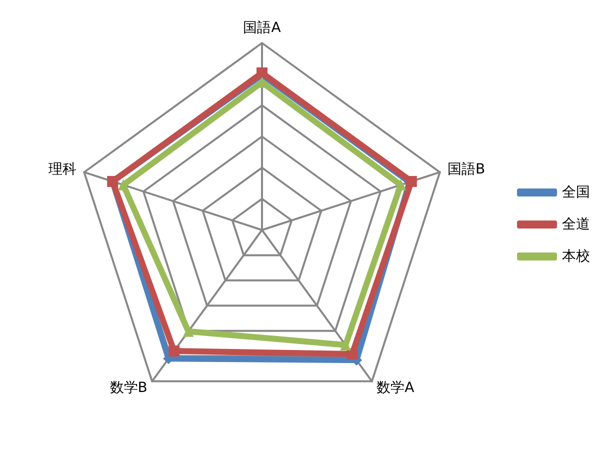 The image size is (605, 449). What do you see at coordinates (129, 388) in the screenshot?
I see `spoke-label: 数学B` at bounding box center [129, 388].